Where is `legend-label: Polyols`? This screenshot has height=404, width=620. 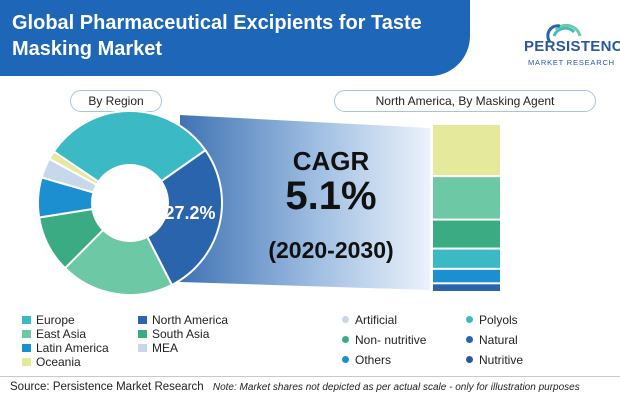 legend-label: Polyols is located at coordinates (498, 320).